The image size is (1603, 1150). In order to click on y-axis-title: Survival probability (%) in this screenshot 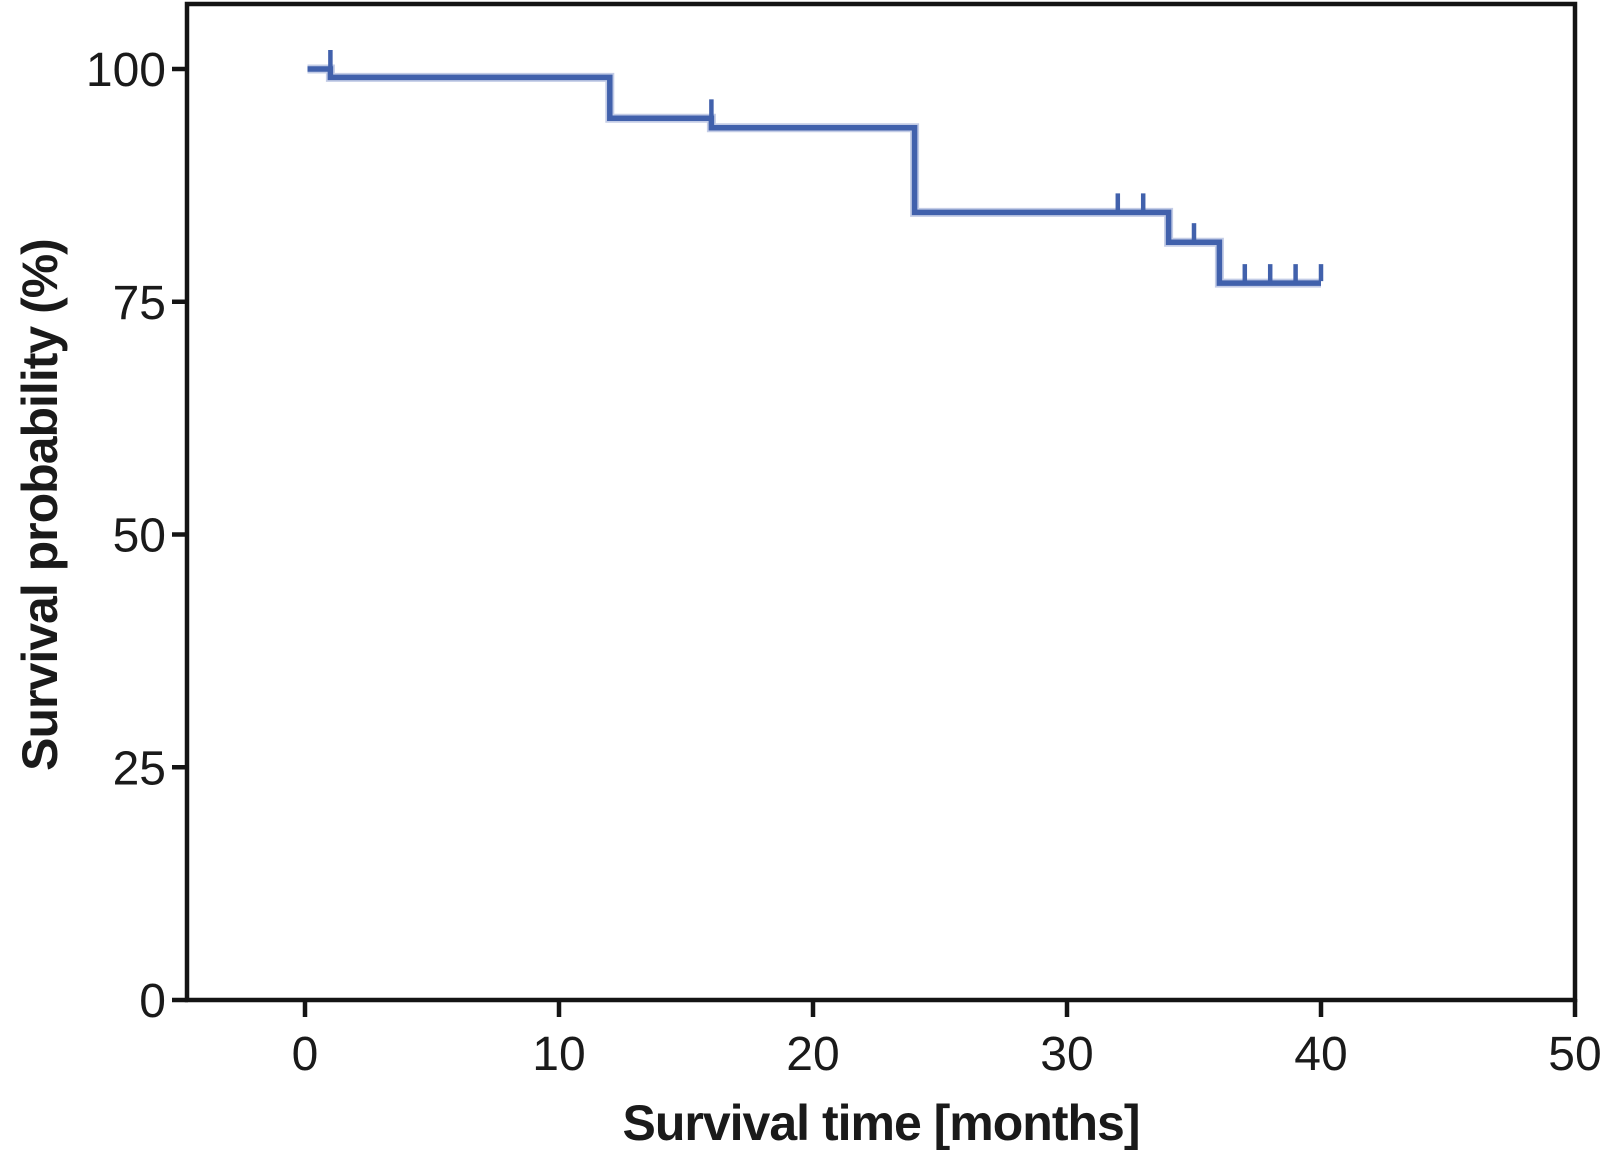, I will do `click(40, 505)`.